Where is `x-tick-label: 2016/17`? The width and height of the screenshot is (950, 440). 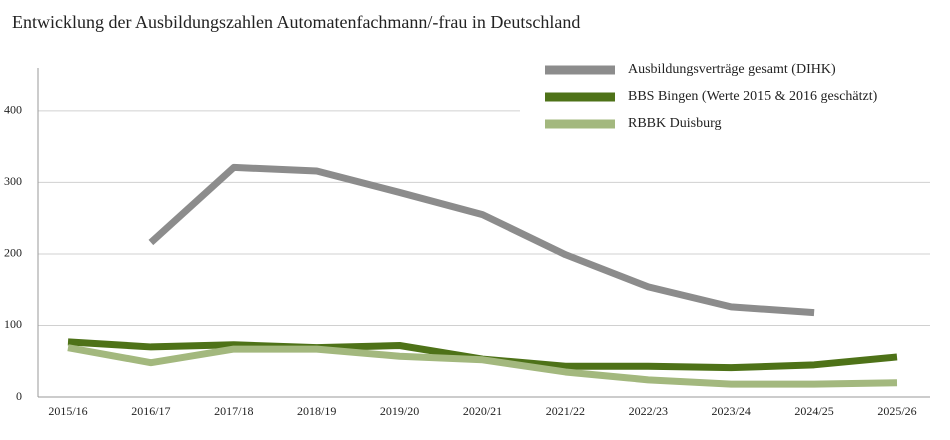
x-tick-label: 2016/17 is located at coordinates (150, 411).